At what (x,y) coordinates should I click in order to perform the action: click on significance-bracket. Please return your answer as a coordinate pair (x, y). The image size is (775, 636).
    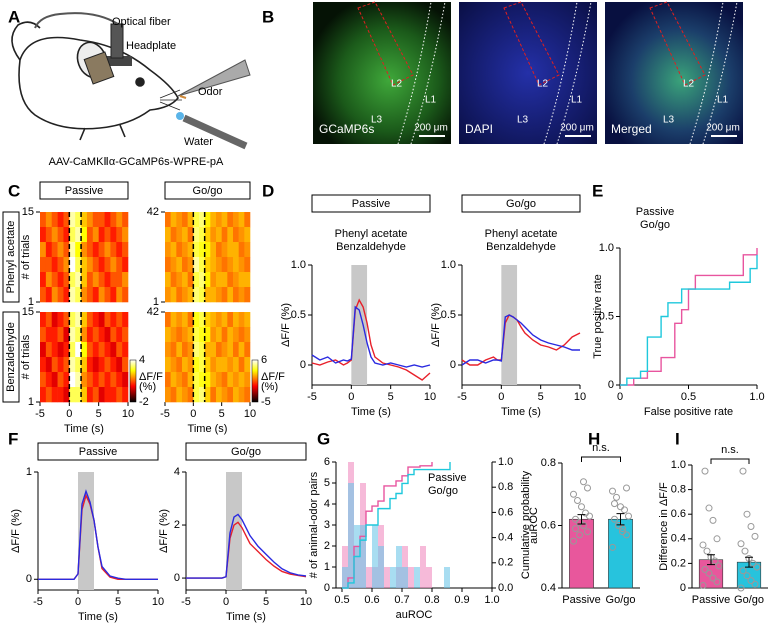
    Looking at the image, I should click on (601, 459).